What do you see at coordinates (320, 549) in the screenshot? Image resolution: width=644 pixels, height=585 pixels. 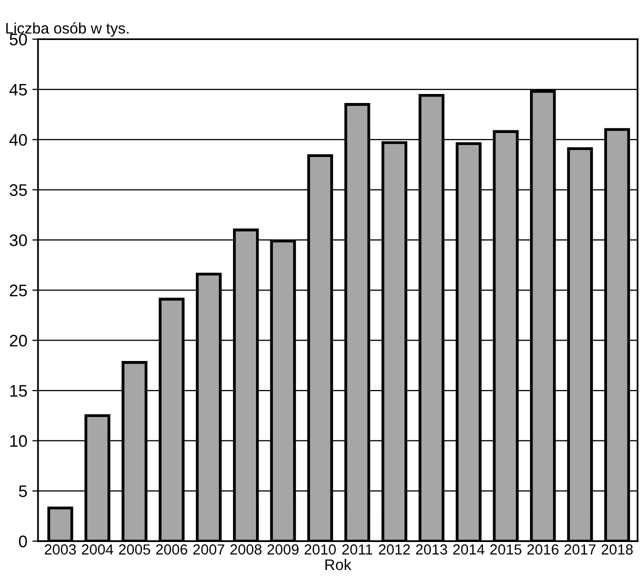 I see `x-tick-label: 2010` at bounding box center [320, 549].